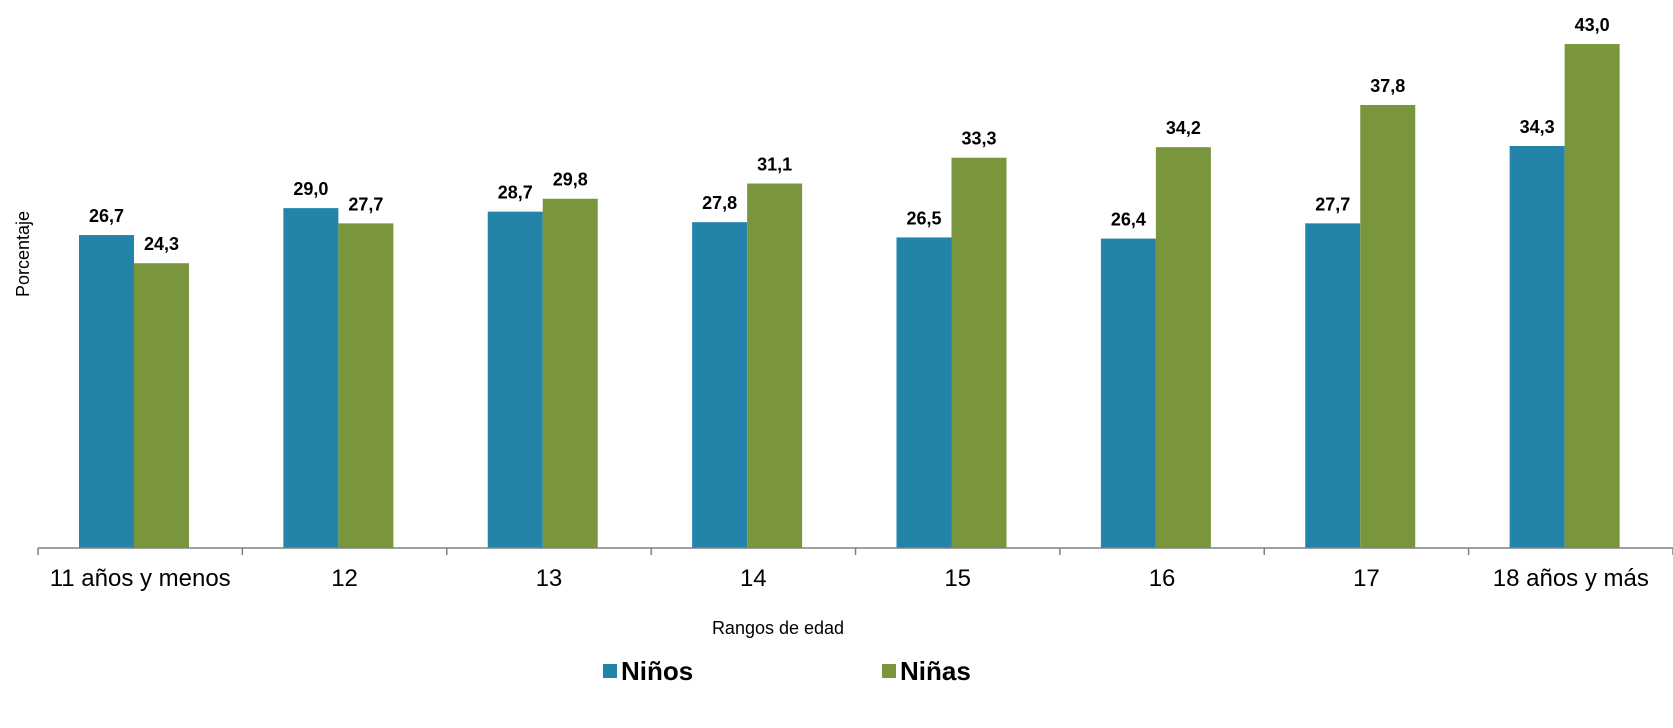 This screenshot has width=1673, height=728. What do you see at coordinates (570, 180) in the screenshot?
I see `data-label-ninas: 29,8` at bounding box center [570, 180].